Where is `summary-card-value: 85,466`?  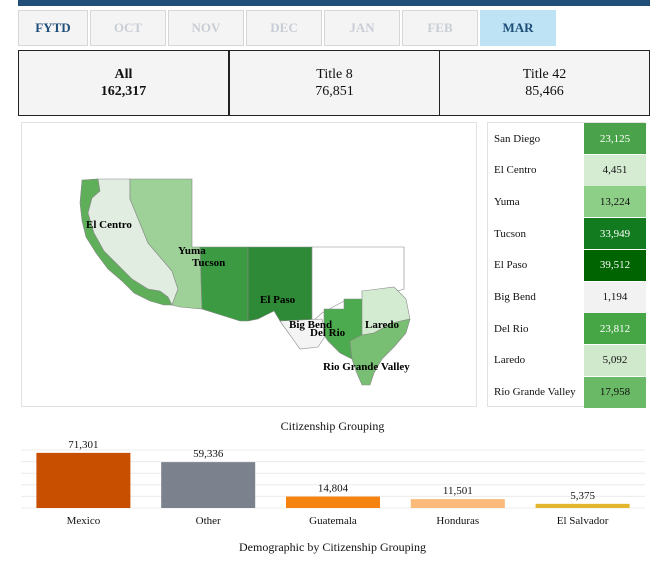
summary-card-value: 85,466 is located at coordinates (544, 91).